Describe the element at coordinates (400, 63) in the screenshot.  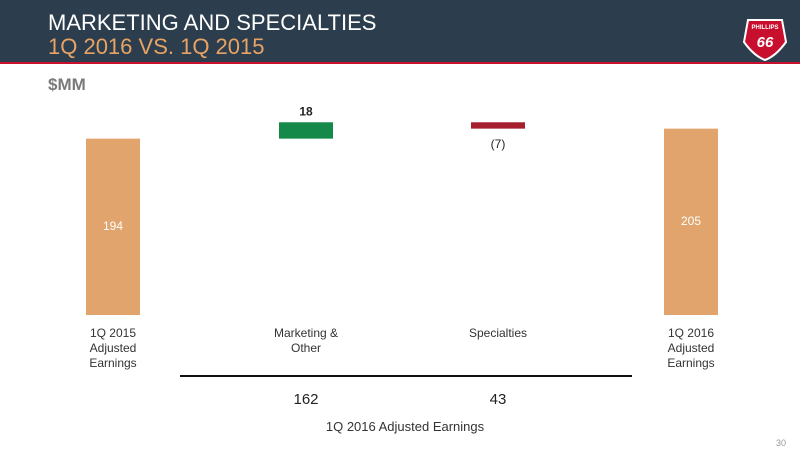
I see `header-rule` at that location.